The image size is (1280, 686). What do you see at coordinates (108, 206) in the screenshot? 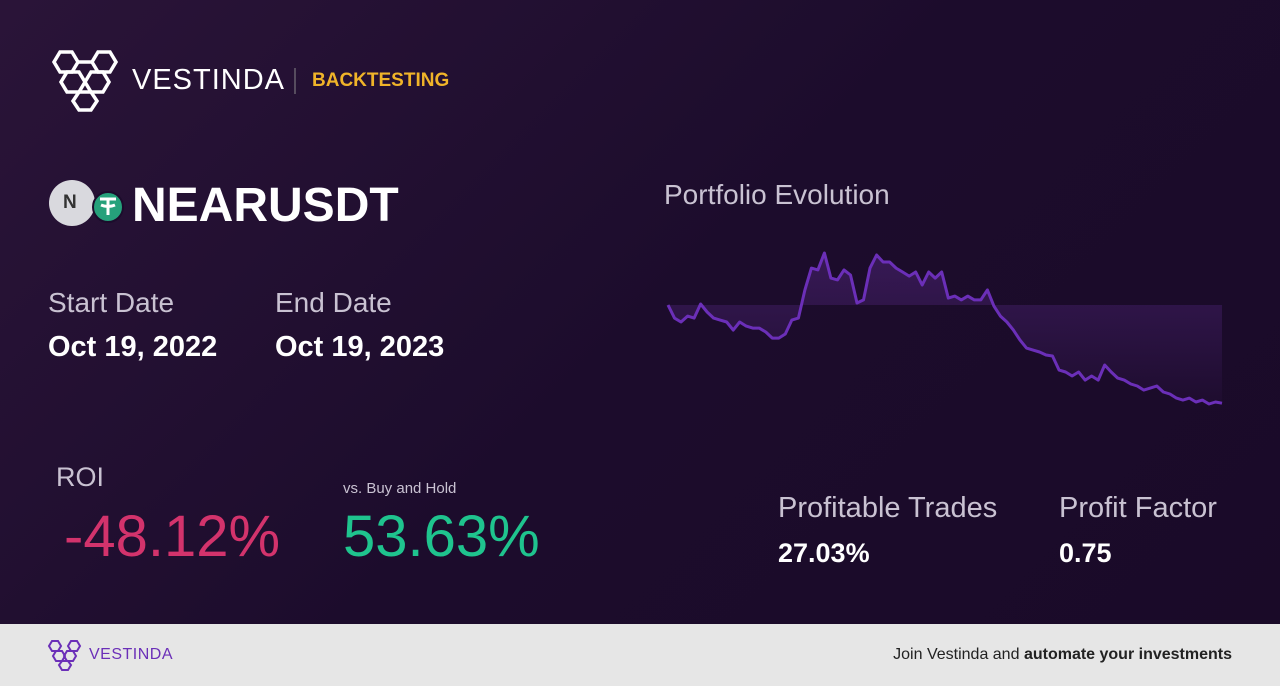
I see `tether-glyph` at bounding box center [108, 206].